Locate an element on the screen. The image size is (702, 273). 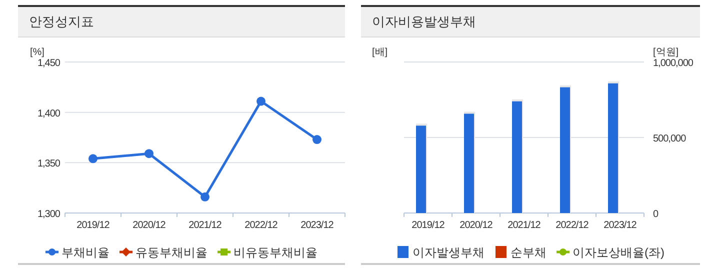
y-tick-label: 1,450 is located at coordinates (49, 63).